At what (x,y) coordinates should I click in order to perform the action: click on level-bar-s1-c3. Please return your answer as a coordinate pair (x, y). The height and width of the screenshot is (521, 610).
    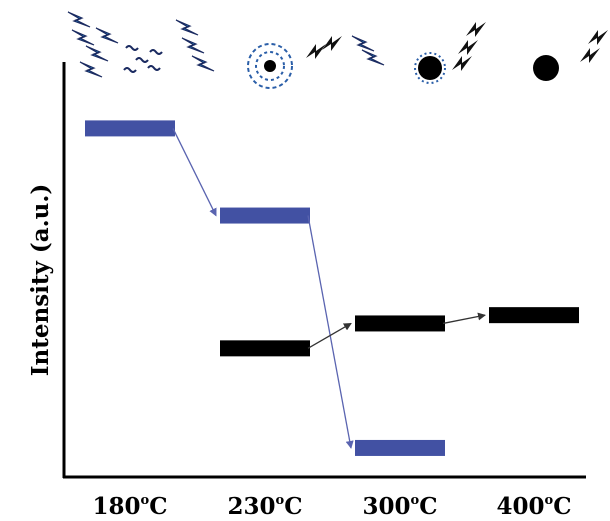
    Looking at the image, I should click on (534, 315).